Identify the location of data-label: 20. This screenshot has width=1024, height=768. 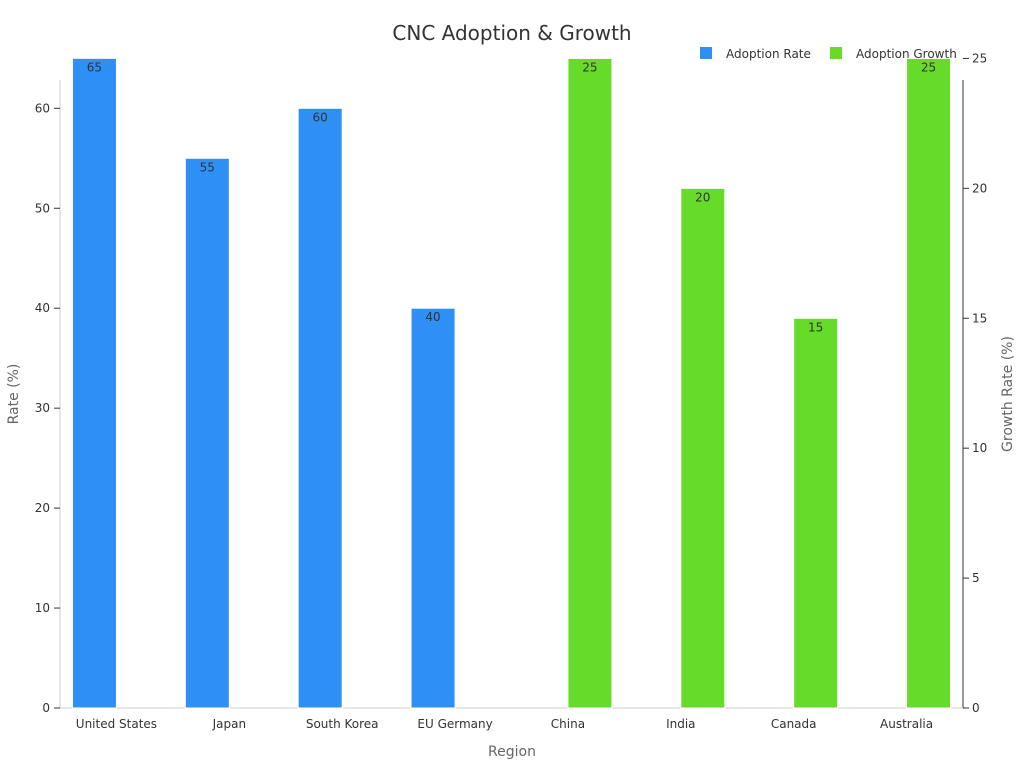
(702, 197).